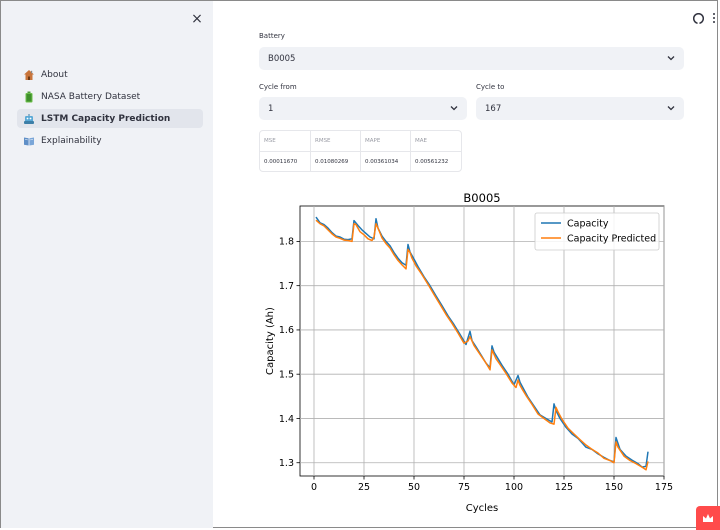  Describe the element at coordinates (386, 161) in the screenshot. I see `metrics-value-mape: 0.00361034` at that location.